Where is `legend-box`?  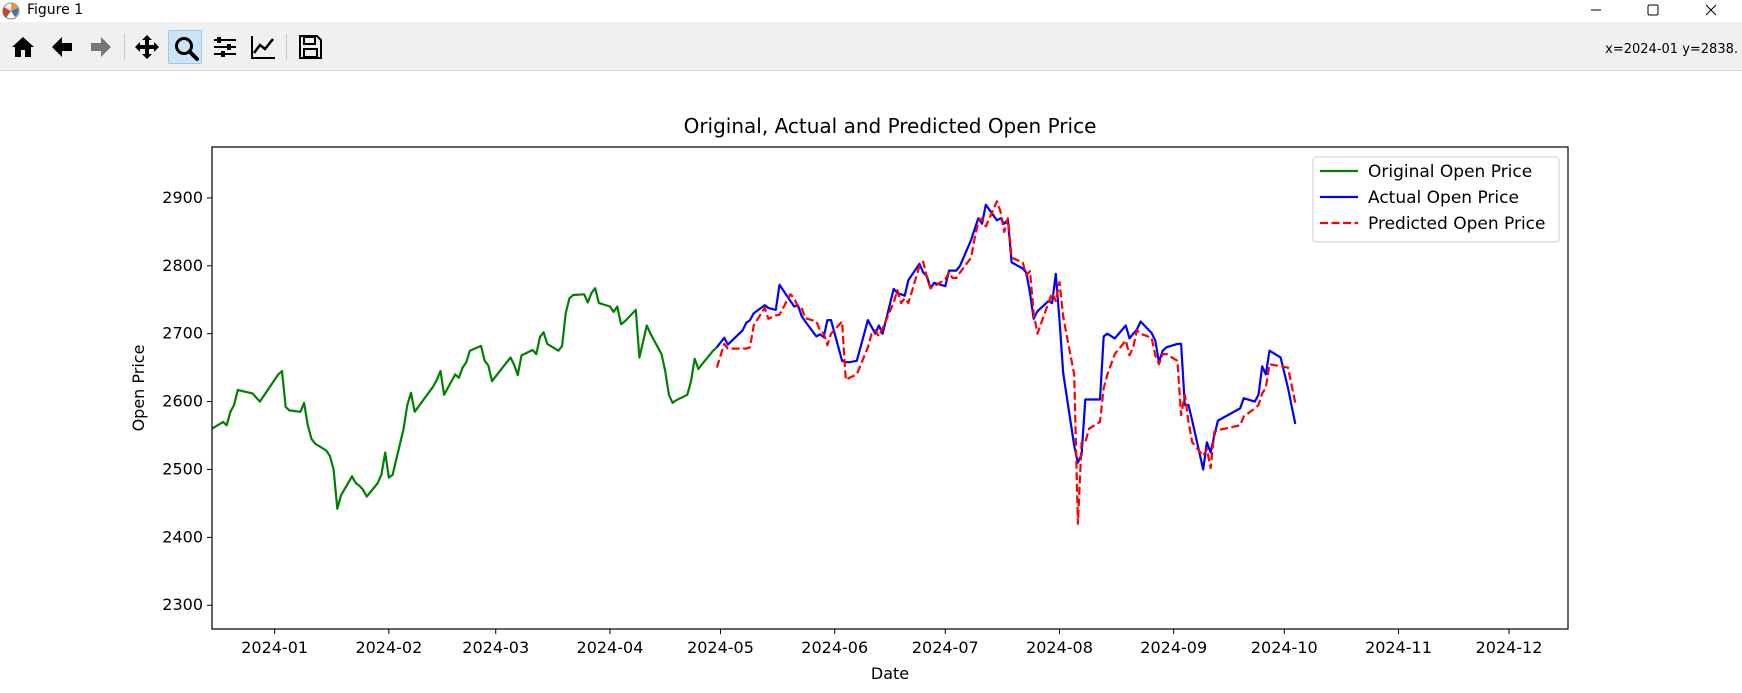
legend-box is located at coordinates (1436, 199).